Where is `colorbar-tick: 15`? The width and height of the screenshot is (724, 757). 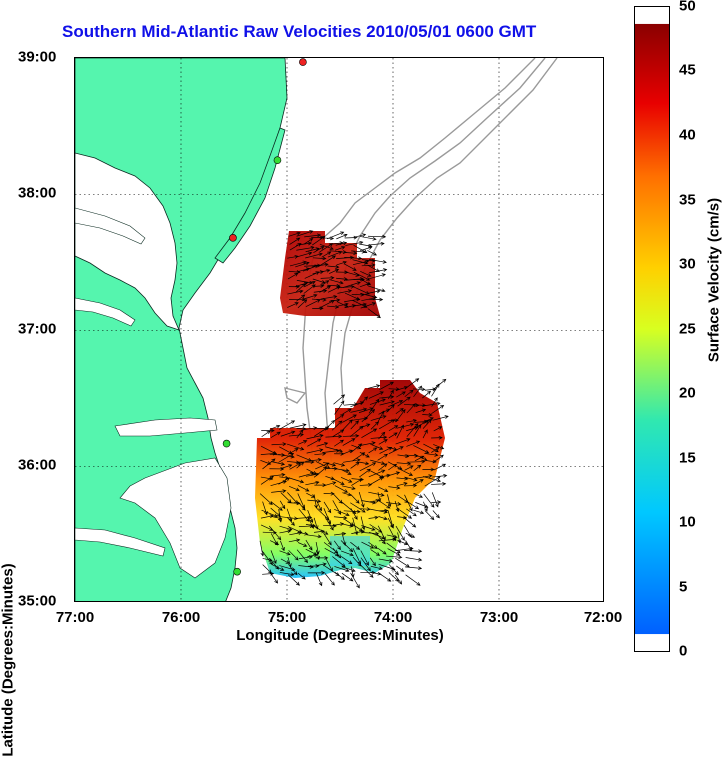
colorbar-tick: 15 is located at coordinates (687, 458).